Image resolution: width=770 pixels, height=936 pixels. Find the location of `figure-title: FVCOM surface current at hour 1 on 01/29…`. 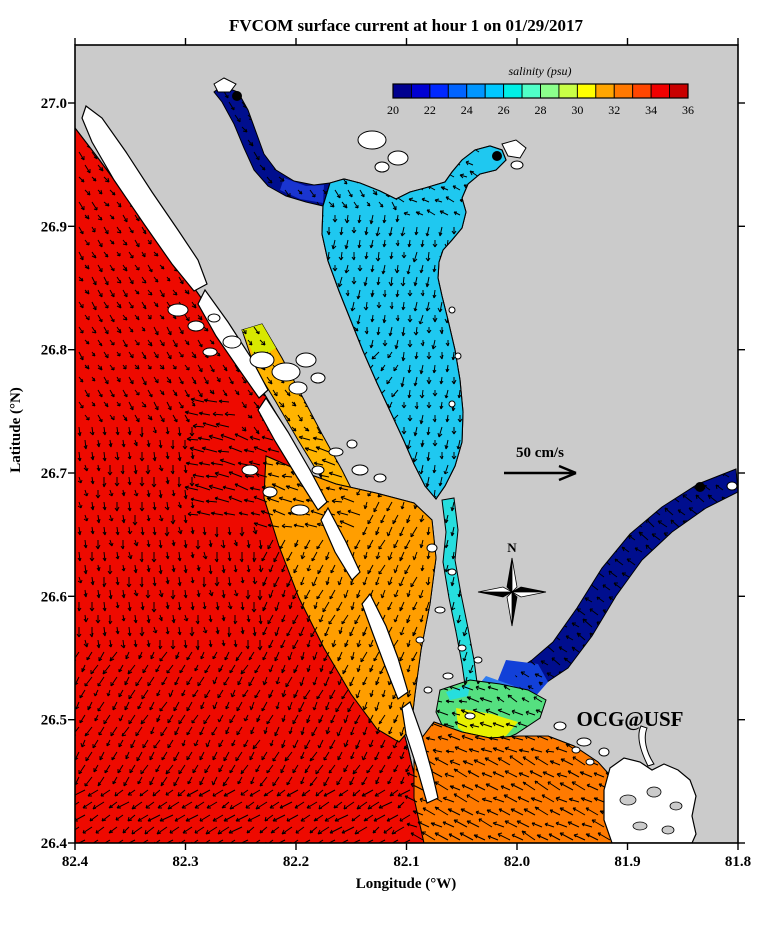

figure-title: FVCOM surface current at hour 1 on 01/29… is located at coordinates (406, 25).